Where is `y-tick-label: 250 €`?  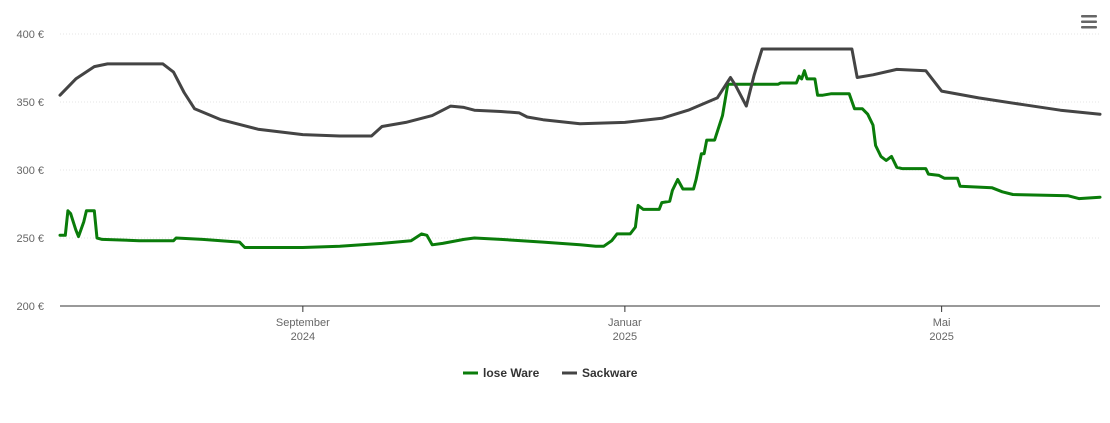 y-tick-label: 250 € is located at coordinates (30, 239).